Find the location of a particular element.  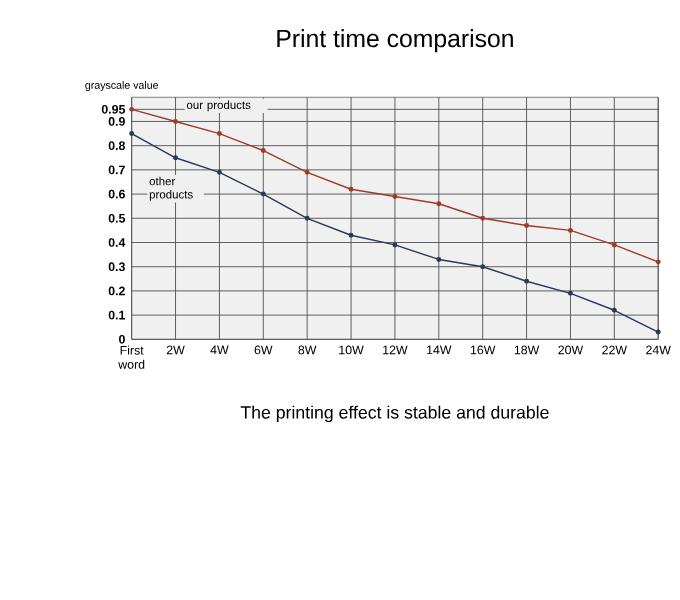

text: The printing effect is stable and durable is located at coordinates (394, 413).